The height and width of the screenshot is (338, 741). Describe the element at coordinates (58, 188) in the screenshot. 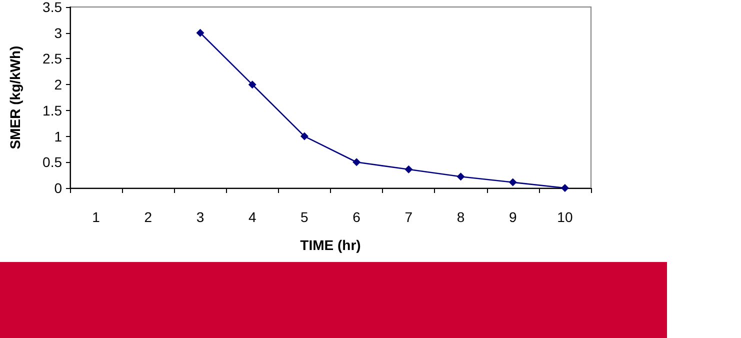

I see `y-tick-label: 0` at that location.